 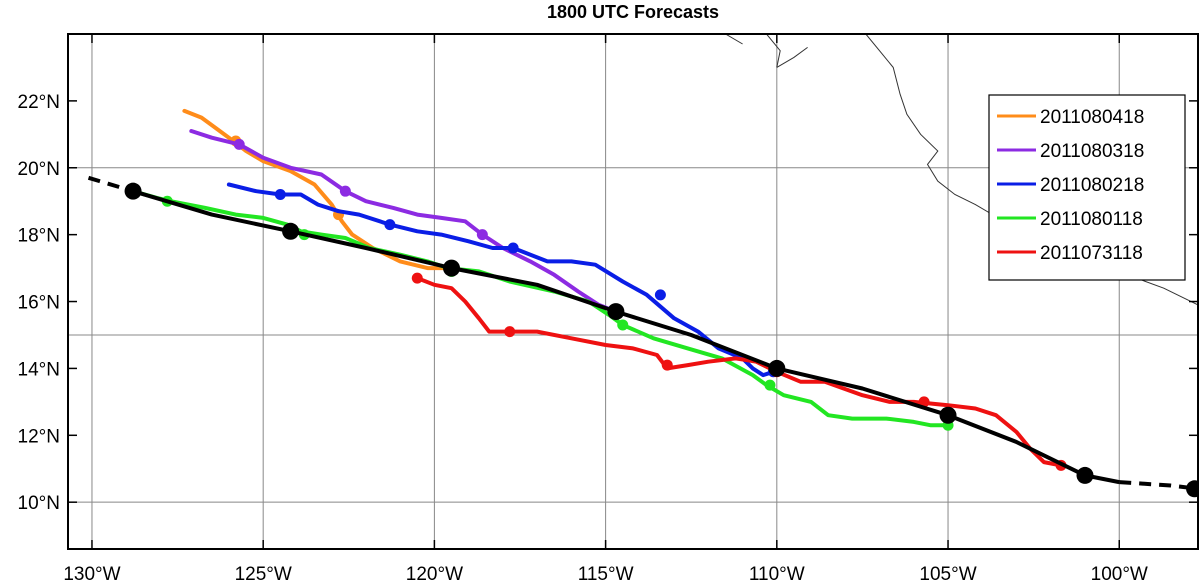 What do you see at coordinates (633, 12) in the screenshot?
I see `chart-title: 1800 UTC Forecasts` at bounding box center [633, 12].